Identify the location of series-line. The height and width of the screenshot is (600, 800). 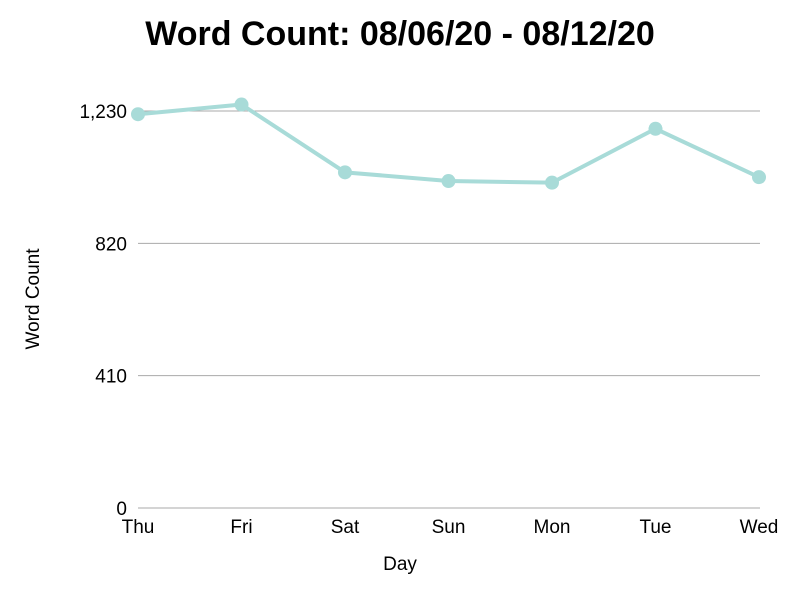
(448, 143).